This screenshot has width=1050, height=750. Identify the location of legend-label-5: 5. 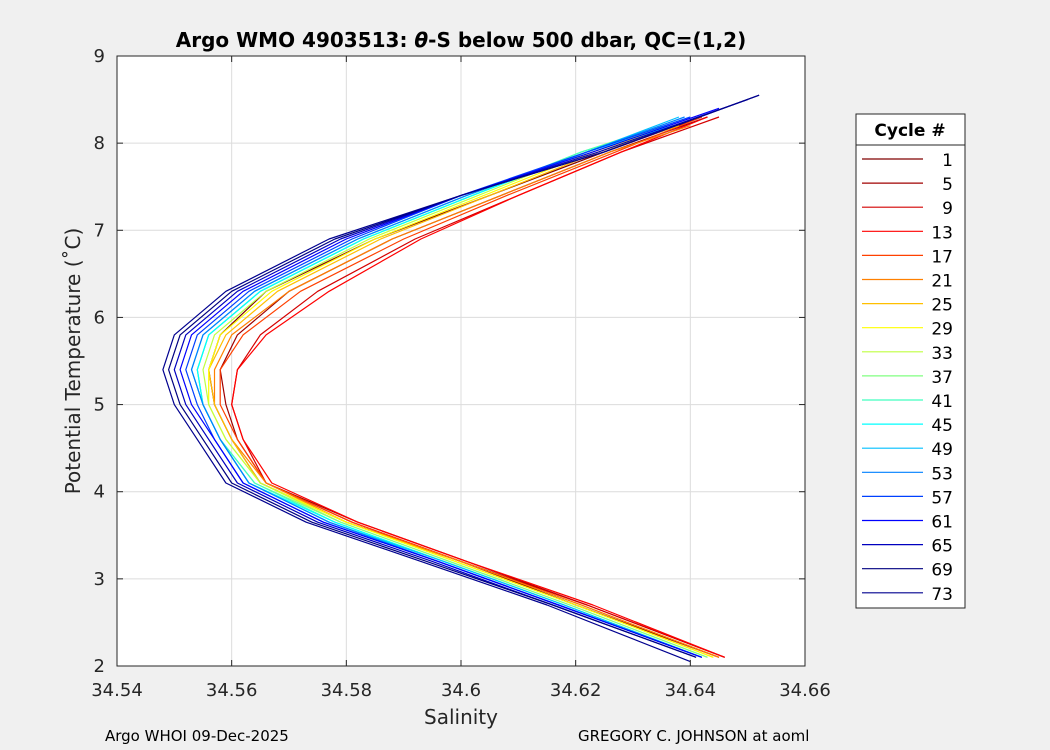
(947, 185).